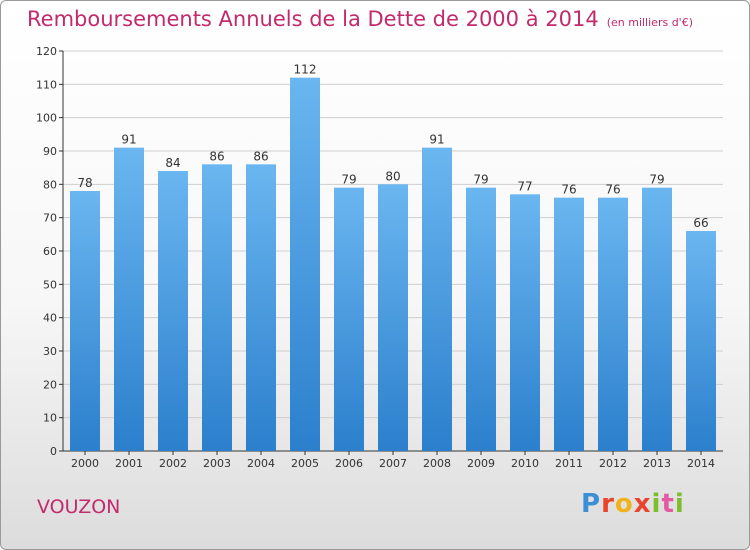  Describe the element at coordinates (50, 384) in the screenshot. I see `y-tick-label: 20` at that location.